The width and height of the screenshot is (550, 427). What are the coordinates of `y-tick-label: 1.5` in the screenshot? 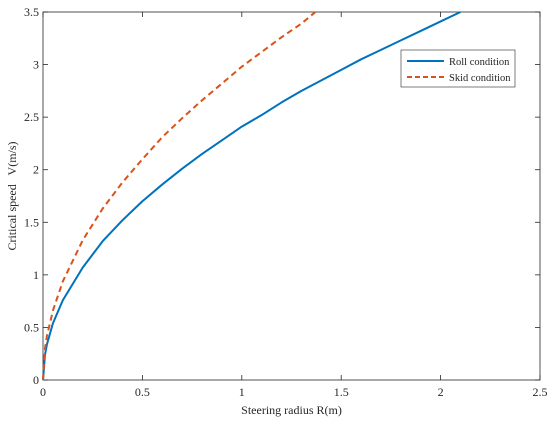 It's located at (31, 222).